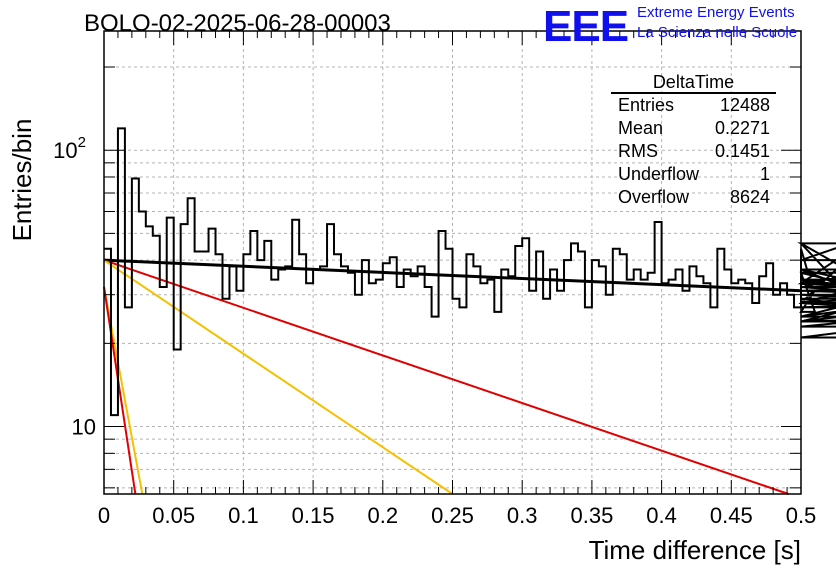  What do you see at coordinates (173, 515) in the screenshot?
I see `x-tick-label: 0.05` at bounding box center [173, 515].